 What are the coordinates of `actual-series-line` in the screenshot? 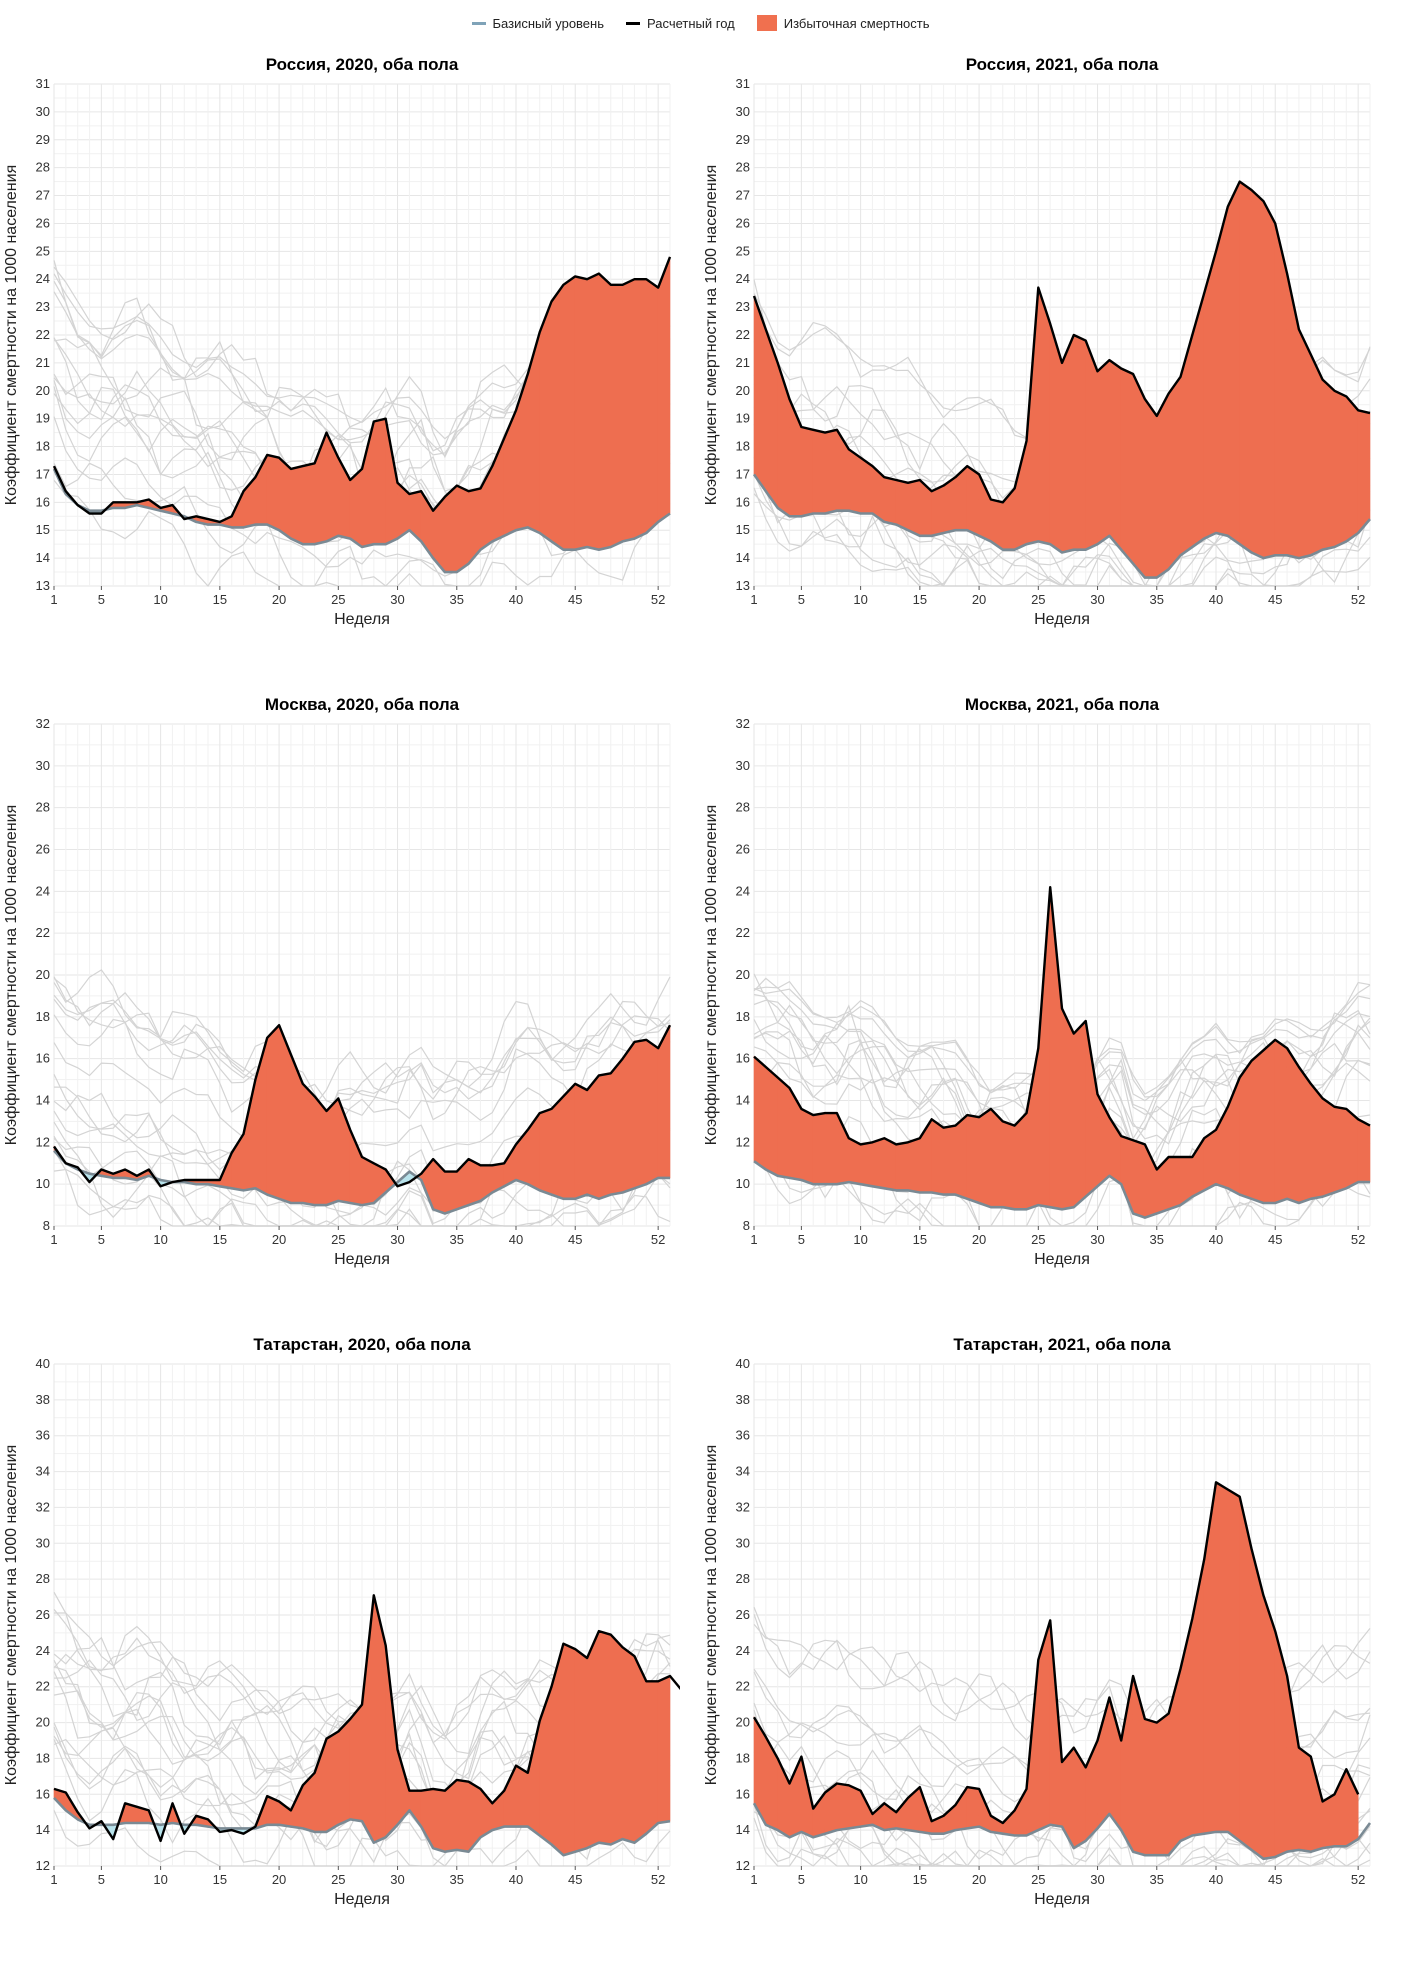 It's located at (362, 390).